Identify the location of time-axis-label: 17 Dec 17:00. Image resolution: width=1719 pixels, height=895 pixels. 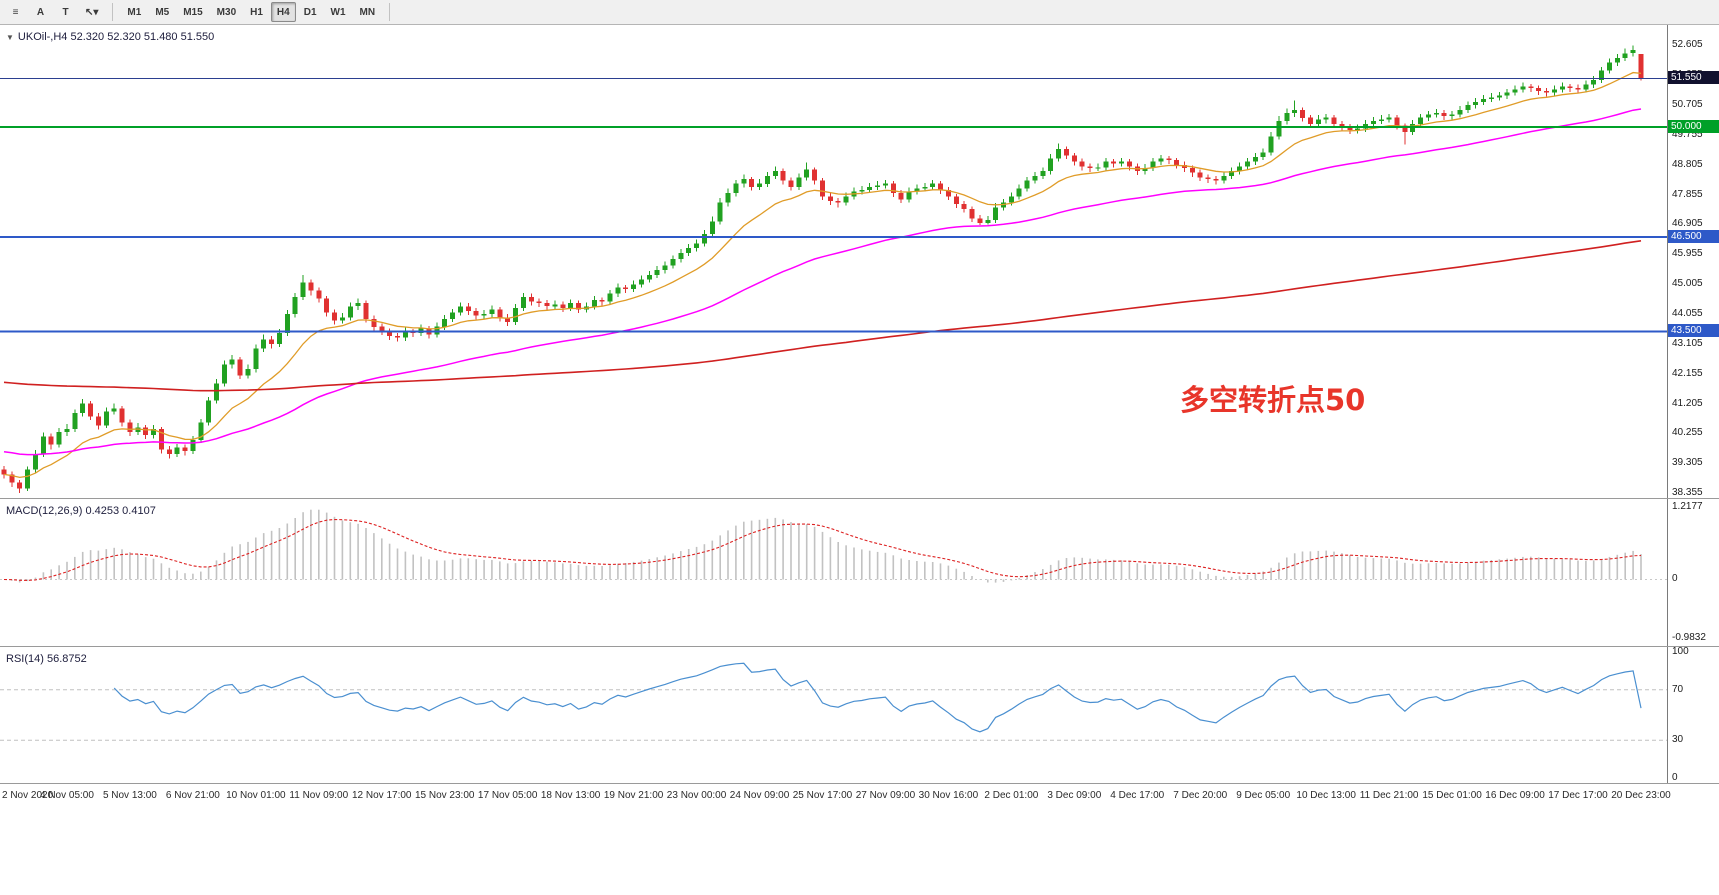
(1578, 795).